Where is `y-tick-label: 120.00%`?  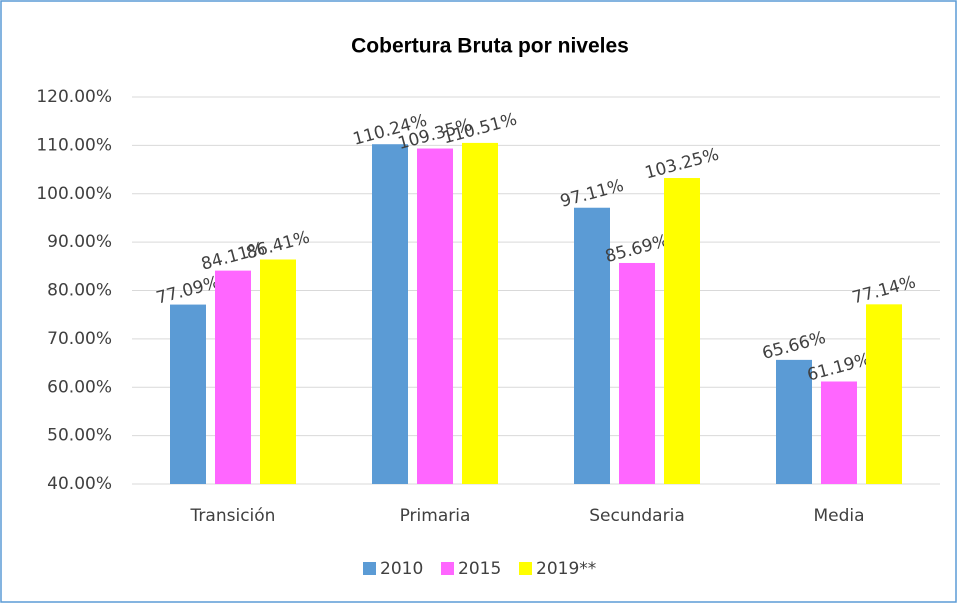 y-tick-label: 120.00% is located at coordinates (74, 97).